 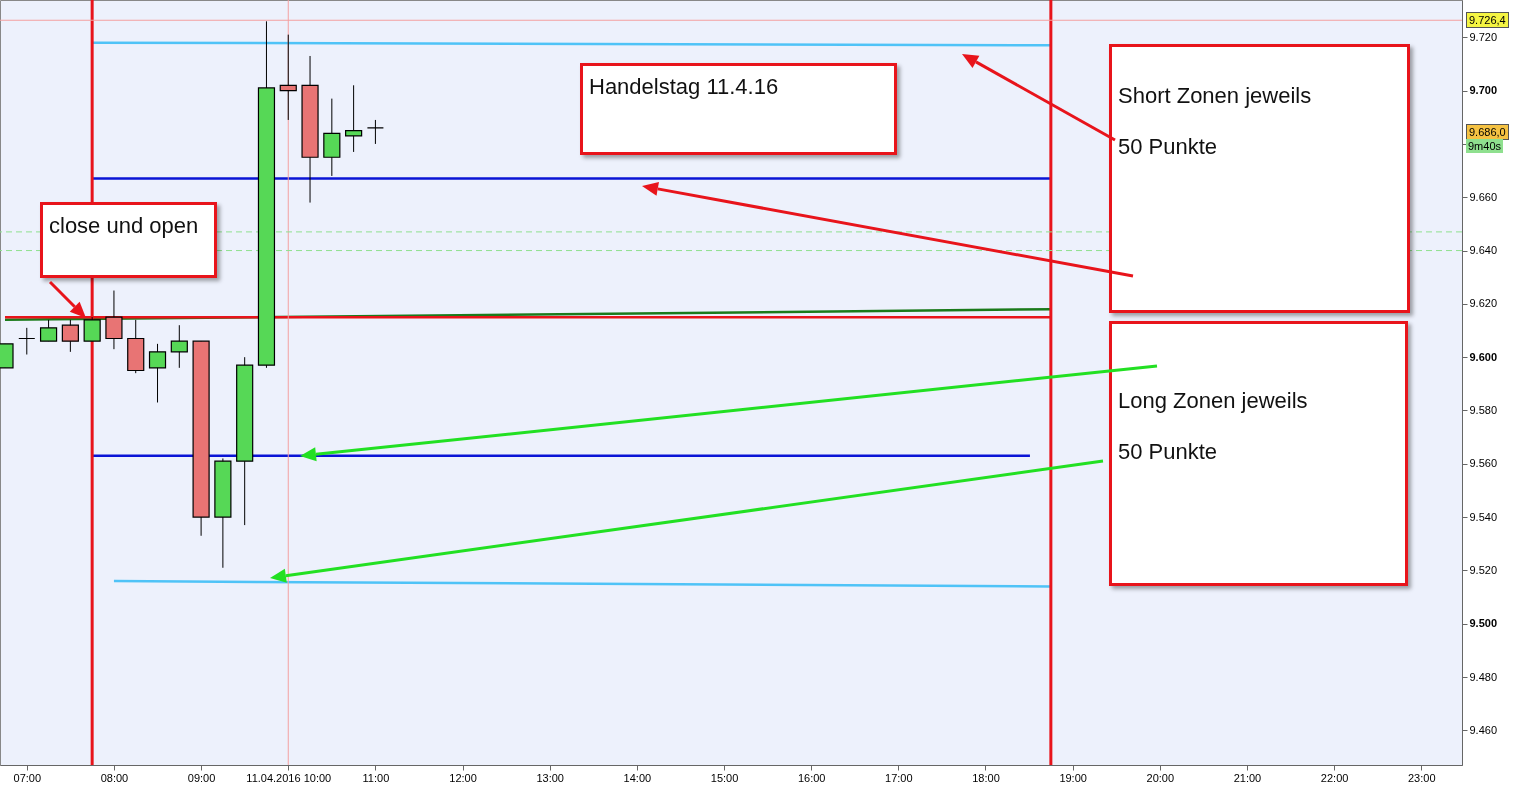 What do you see at coordinates (899, 777) in the screenshot?
I see `x-tick-label: 17:00` at bounding box center [899, 777].